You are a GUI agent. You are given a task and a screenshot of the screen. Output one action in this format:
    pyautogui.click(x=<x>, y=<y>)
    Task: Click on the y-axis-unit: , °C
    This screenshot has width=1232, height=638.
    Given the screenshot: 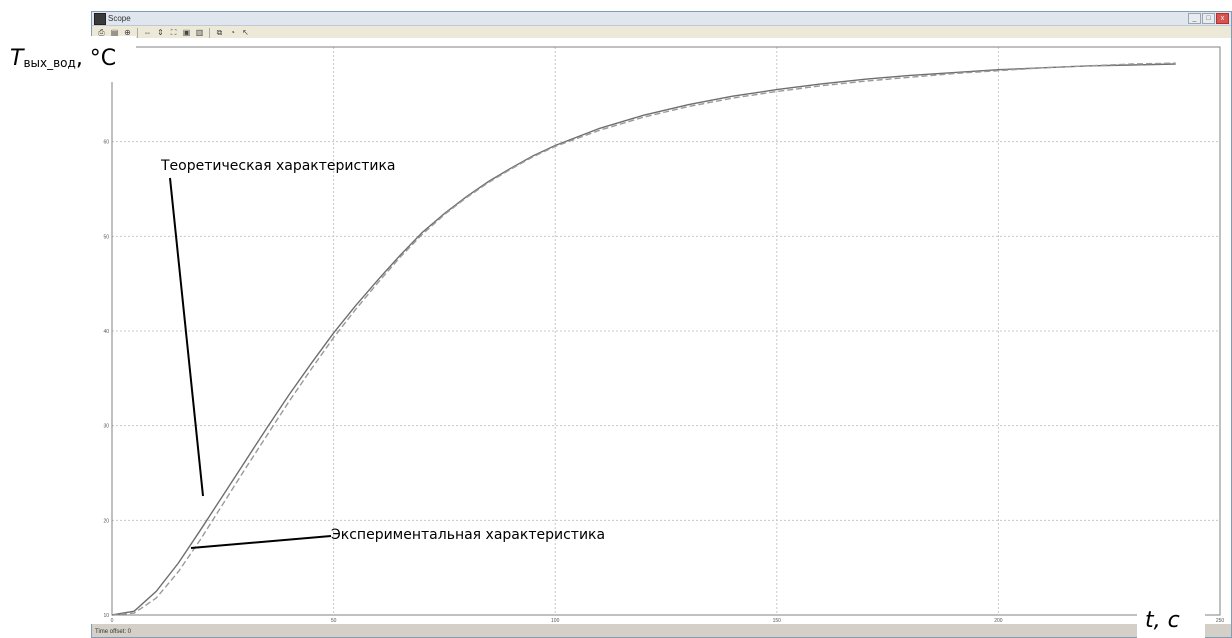 What is the action you would take?
    pyautogui.click(x=96, y=58)
    